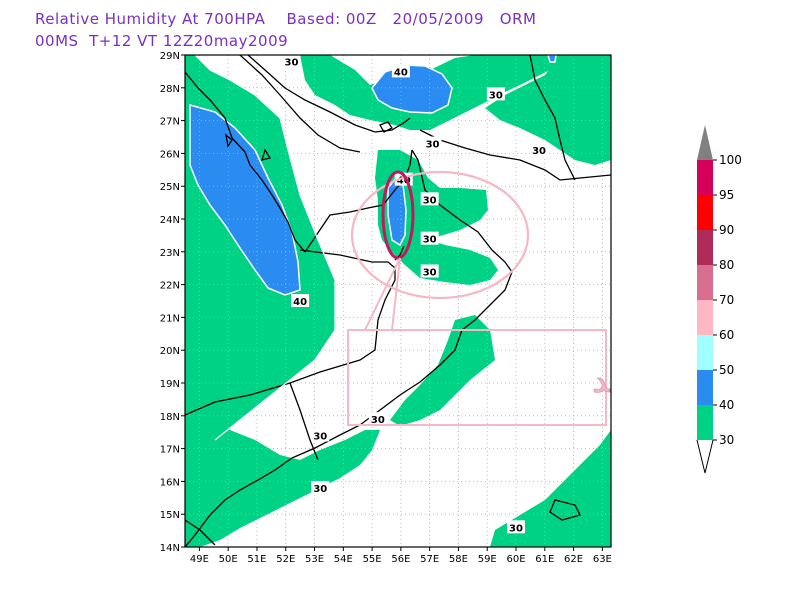 The width and height of the screenshot is (800, 600). I want to click on lon-tick-label: 58E, so click(458, 559).